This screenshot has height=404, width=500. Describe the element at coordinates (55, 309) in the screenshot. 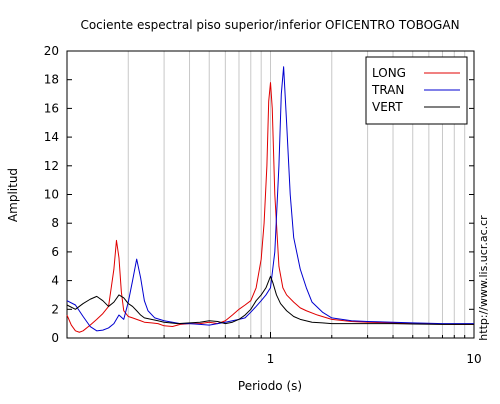

I see `y-tick-label: 2` at that location.